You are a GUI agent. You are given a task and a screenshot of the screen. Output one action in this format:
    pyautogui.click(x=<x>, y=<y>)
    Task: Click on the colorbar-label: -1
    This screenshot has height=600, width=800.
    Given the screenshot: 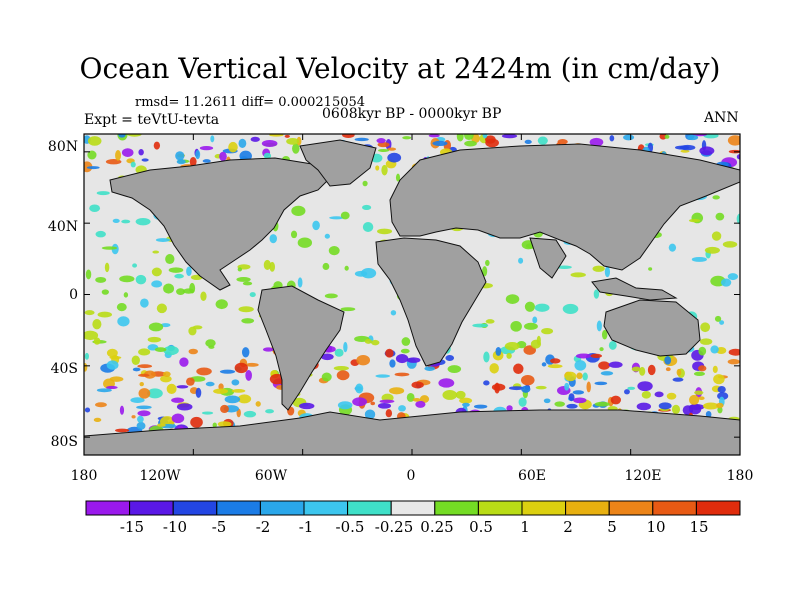 What is the action you would take?
    pyautogui.click(x=306, y=527)
    